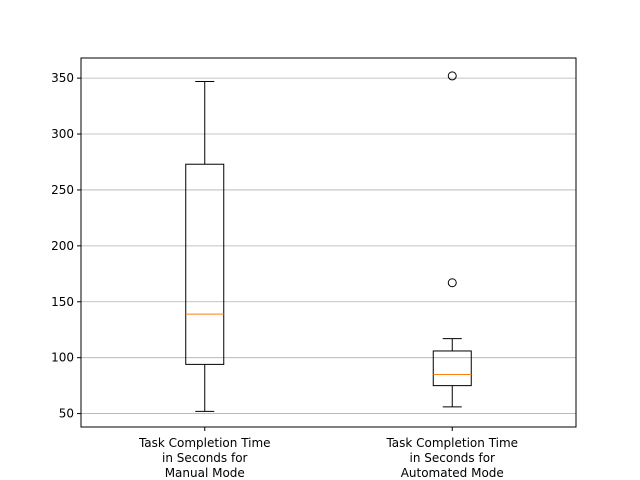 Image resolution: width=640 pixels, height=480 pixels. I want to click on y-axis-ticks: 50 100 150 200 250 300 350, so click(66, 246).